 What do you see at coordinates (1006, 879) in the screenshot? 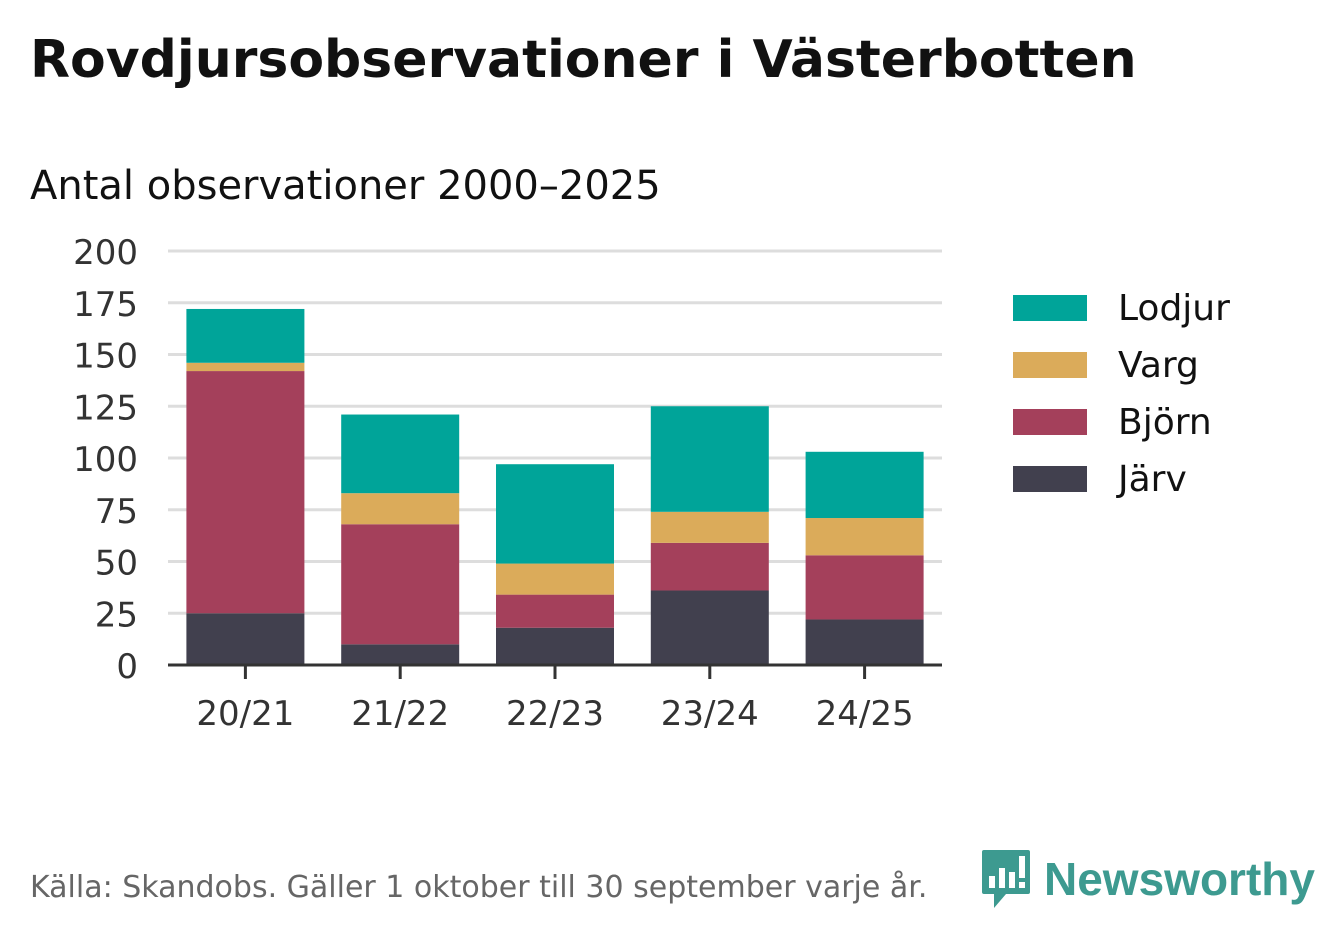
I see `newsworthy-logo-icon` at bounding box center [1006, 879].